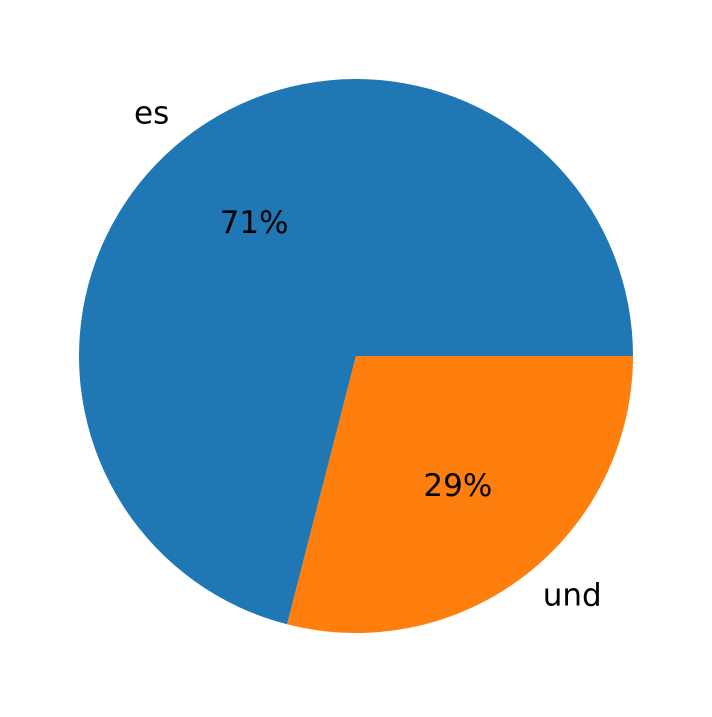 Image resolution: width=712 pixels, height=717 pixels. Describe the element at coordinates (572, 595) in the screenshot. I see `slice-label: und` at that location.